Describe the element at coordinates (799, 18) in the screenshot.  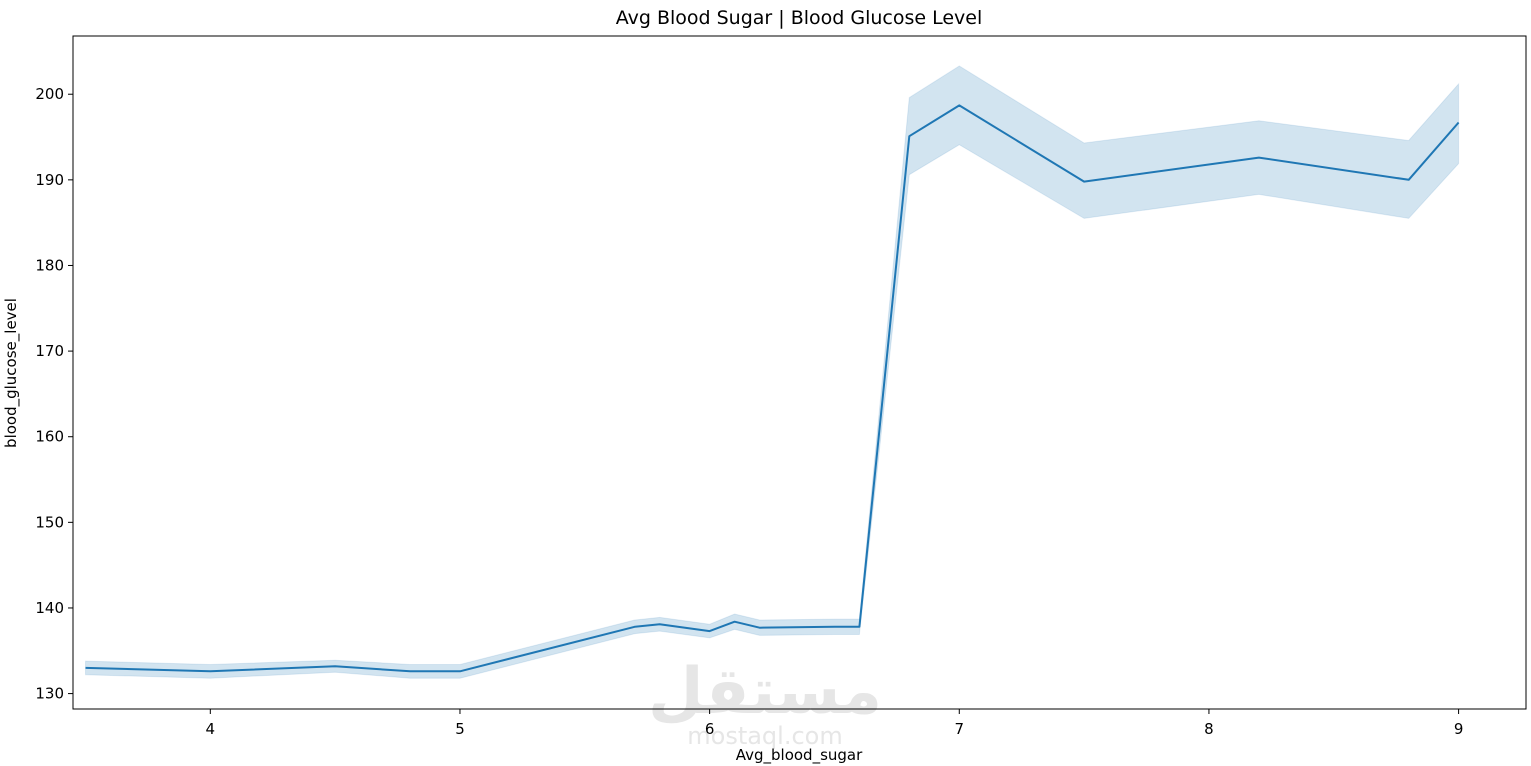
I see `chart-title: Avg Blood Sugar | Blood Glucose Level` at that location.